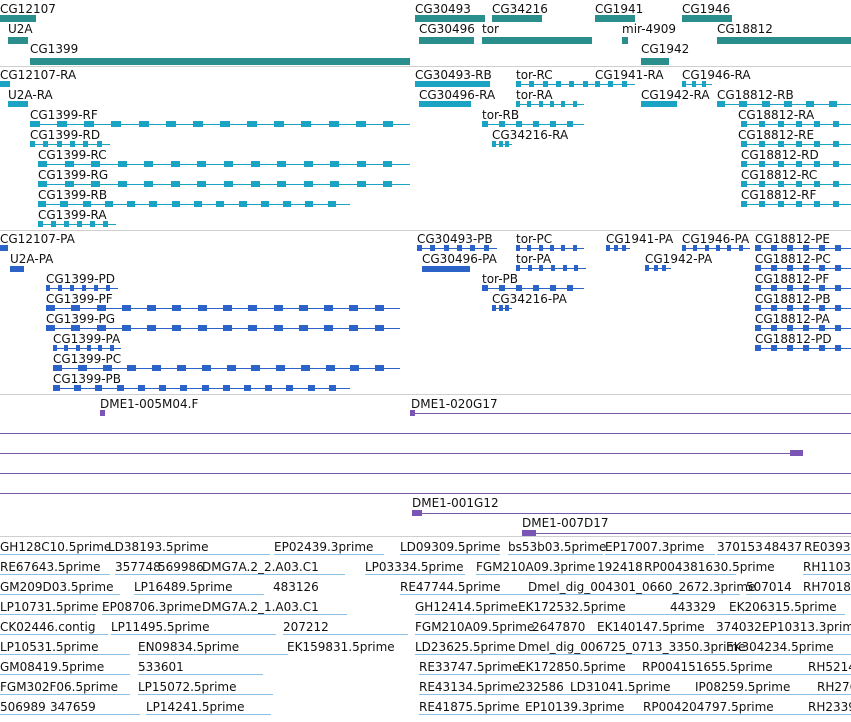  Describe the element at coordinates (559, 627) in the screenshot. I see `est-track-label: 2647870` at that location.